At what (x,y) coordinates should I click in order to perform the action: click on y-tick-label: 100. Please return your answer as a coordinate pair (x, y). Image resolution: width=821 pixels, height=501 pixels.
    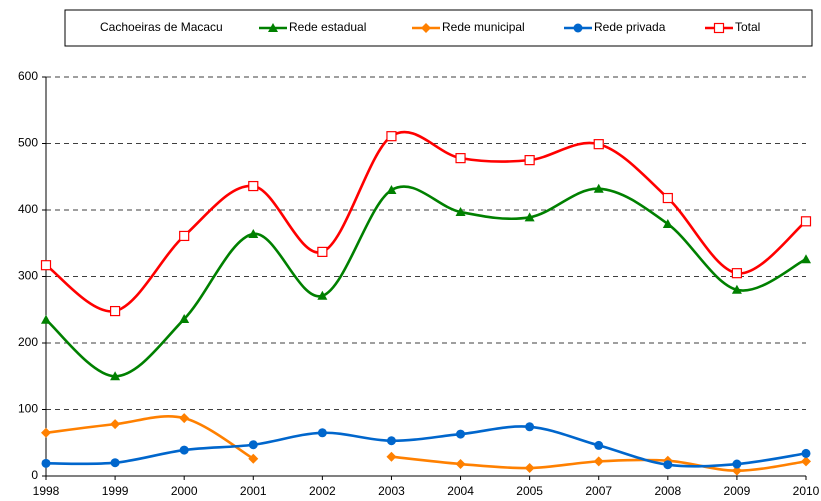
    Looking at the image, I should click on (28, 409).